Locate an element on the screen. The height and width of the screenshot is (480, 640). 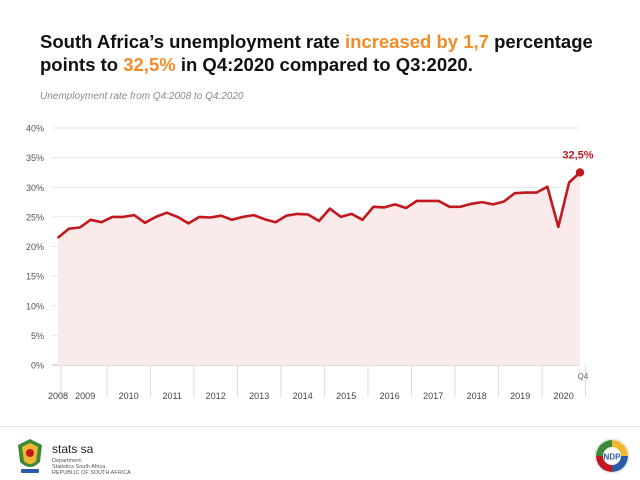
x-year-label: 2008 is located at coordinates (58, 396).